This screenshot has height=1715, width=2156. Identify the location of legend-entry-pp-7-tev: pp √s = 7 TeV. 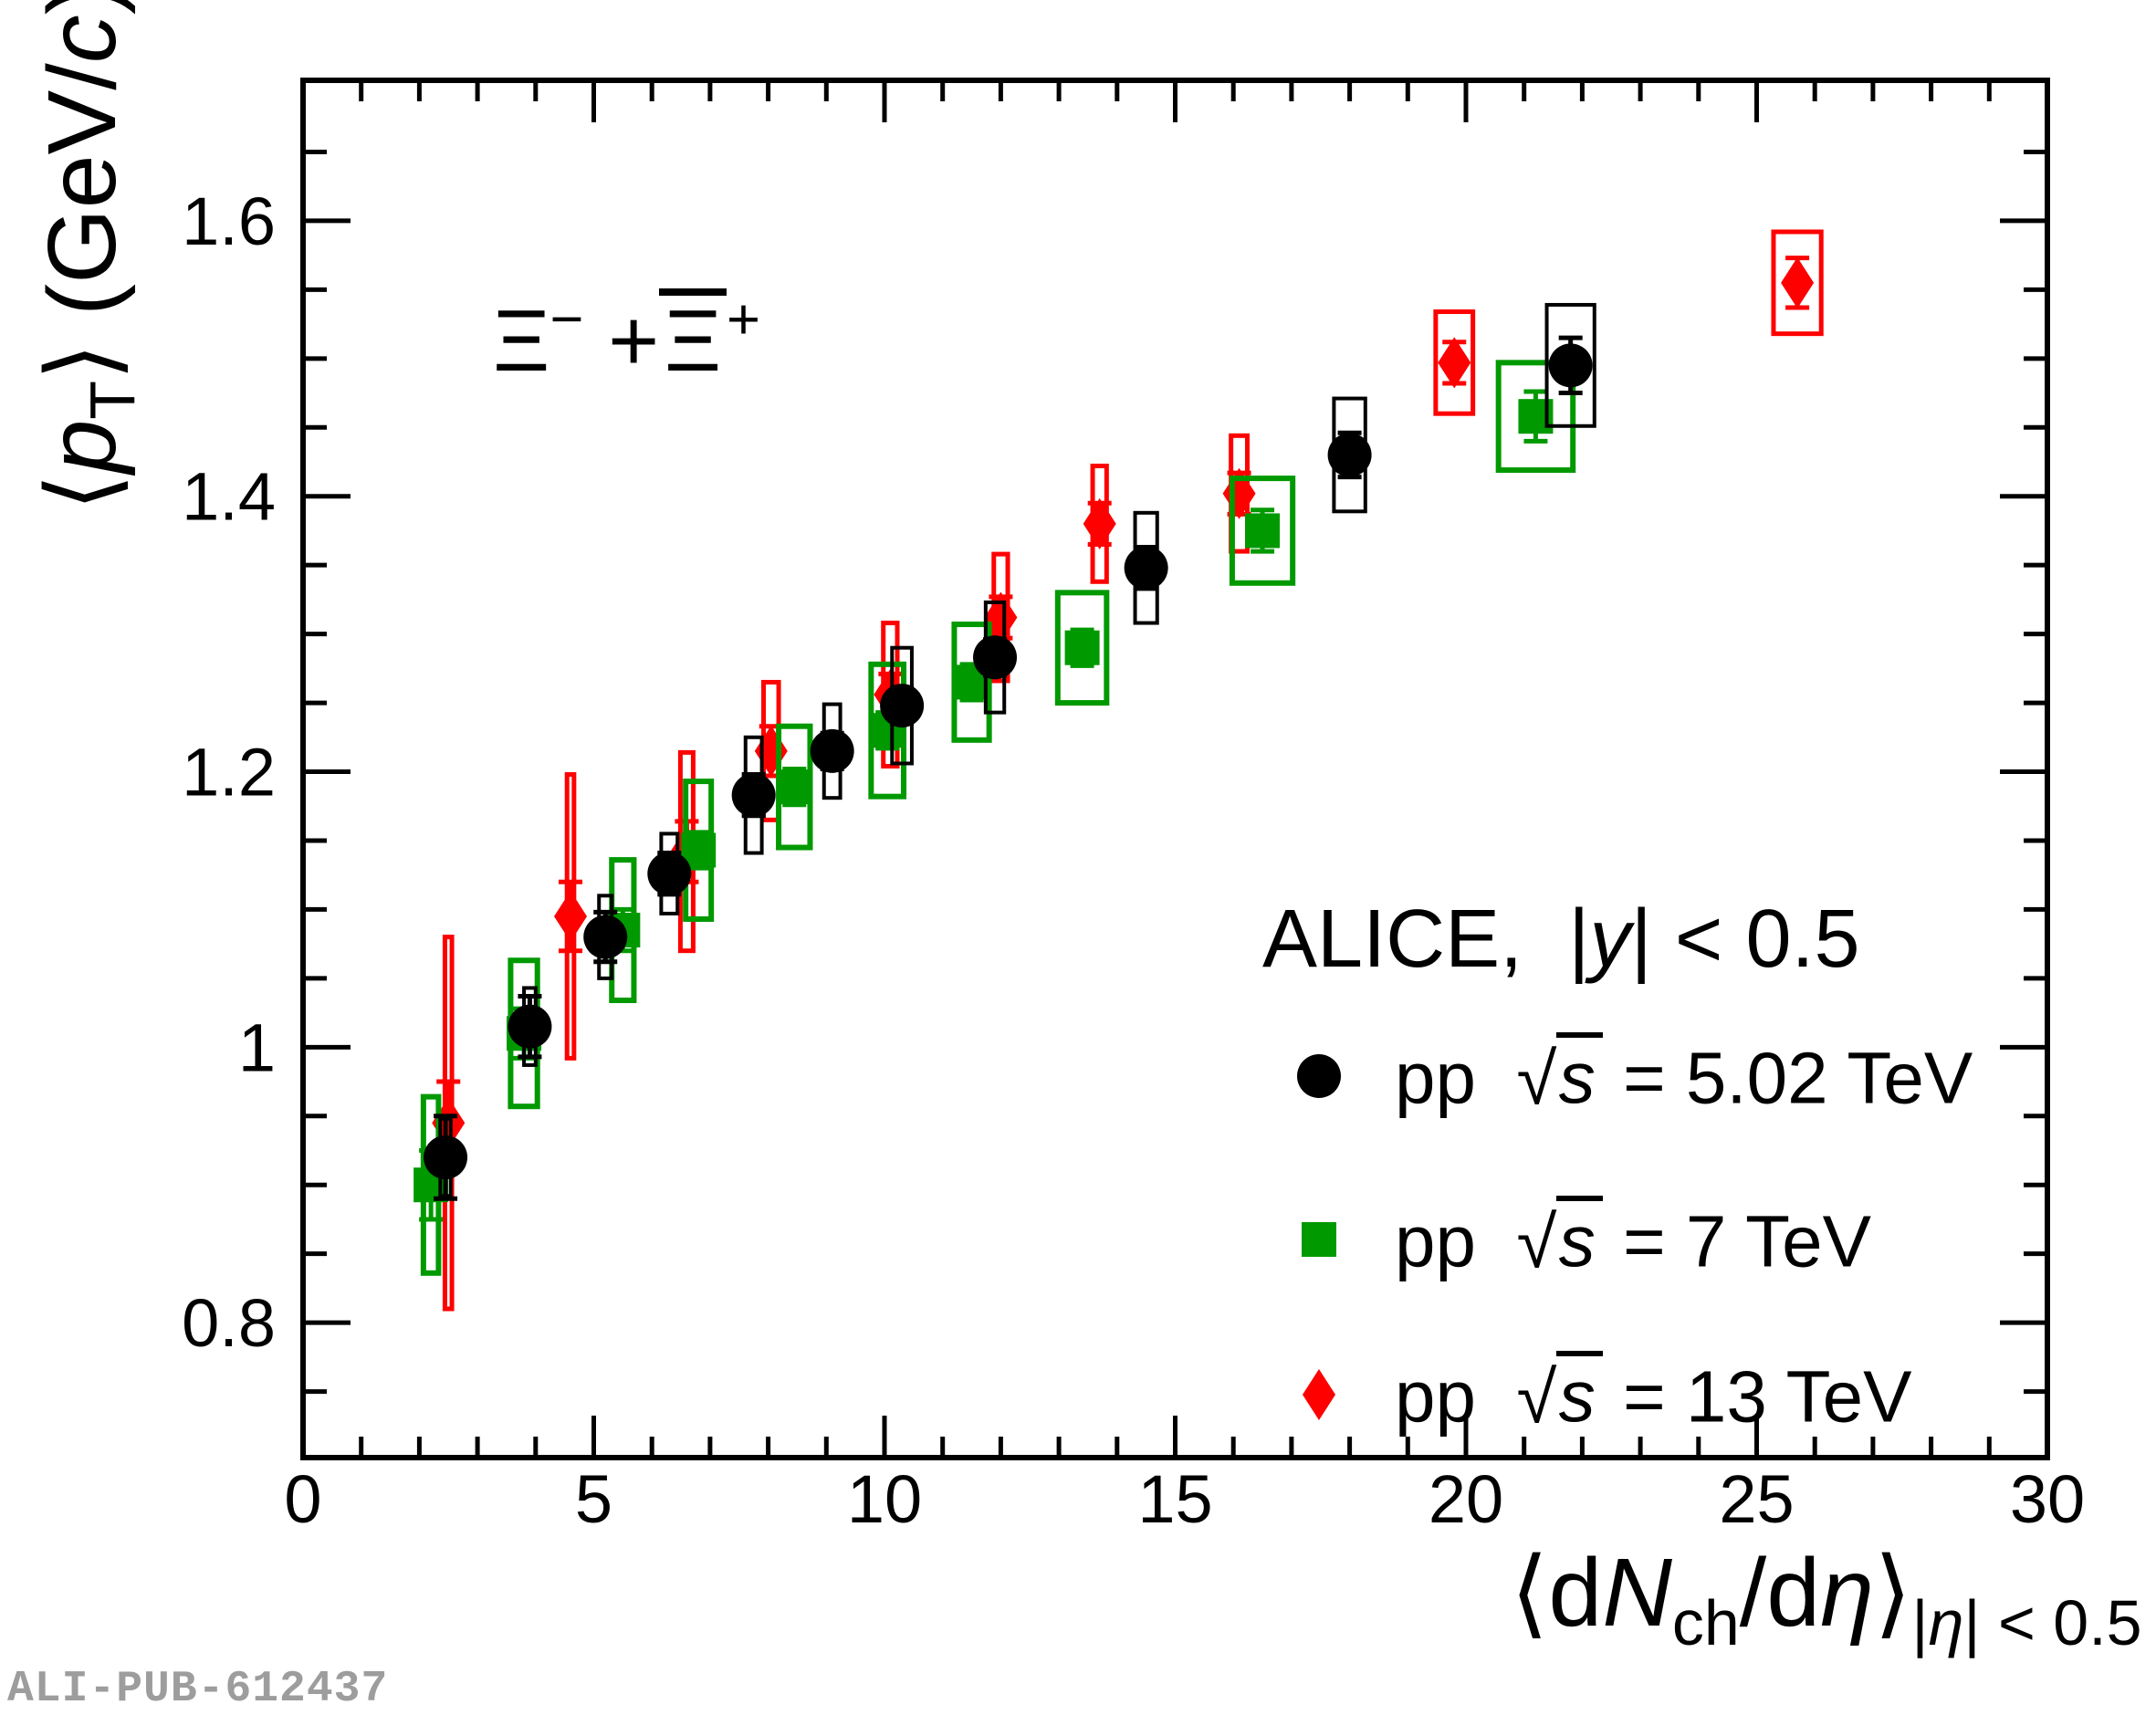
(1633, 1239).